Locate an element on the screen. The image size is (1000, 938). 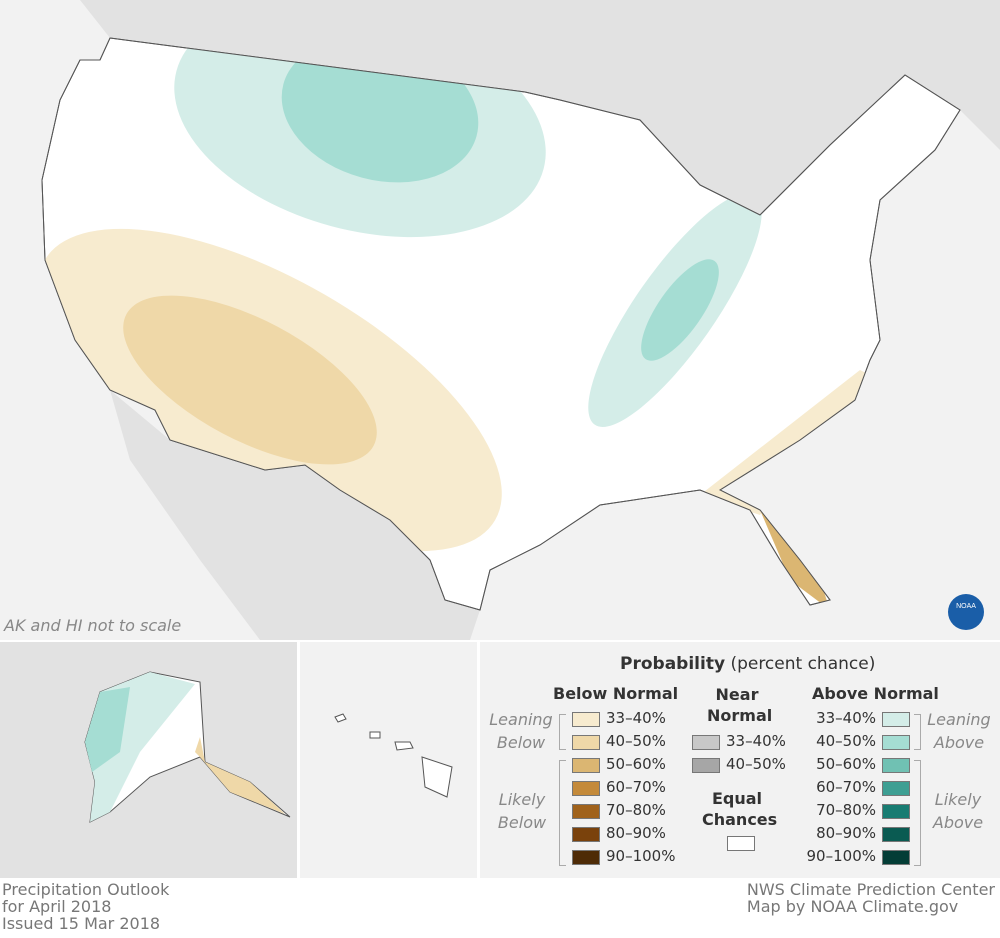
outlook-period: for April 2018 is located at coordinates (57, 906).